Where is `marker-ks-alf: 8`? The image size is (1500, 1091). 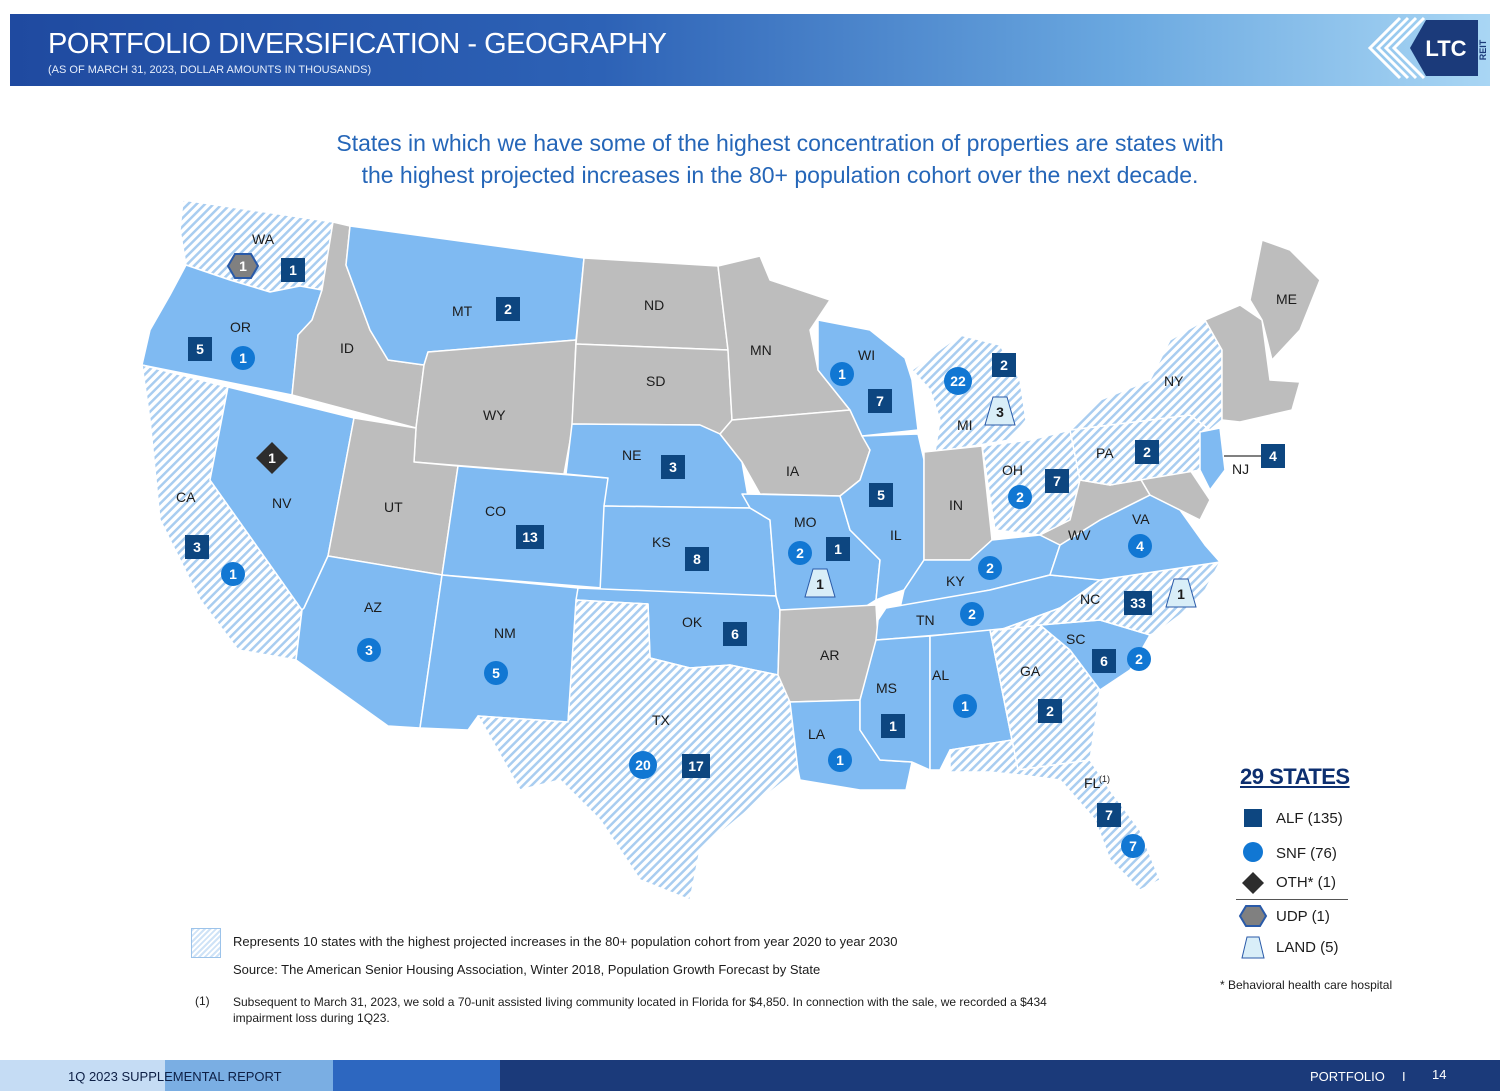
marker-ks-alf: 8 is located at coordinates (697, 559).